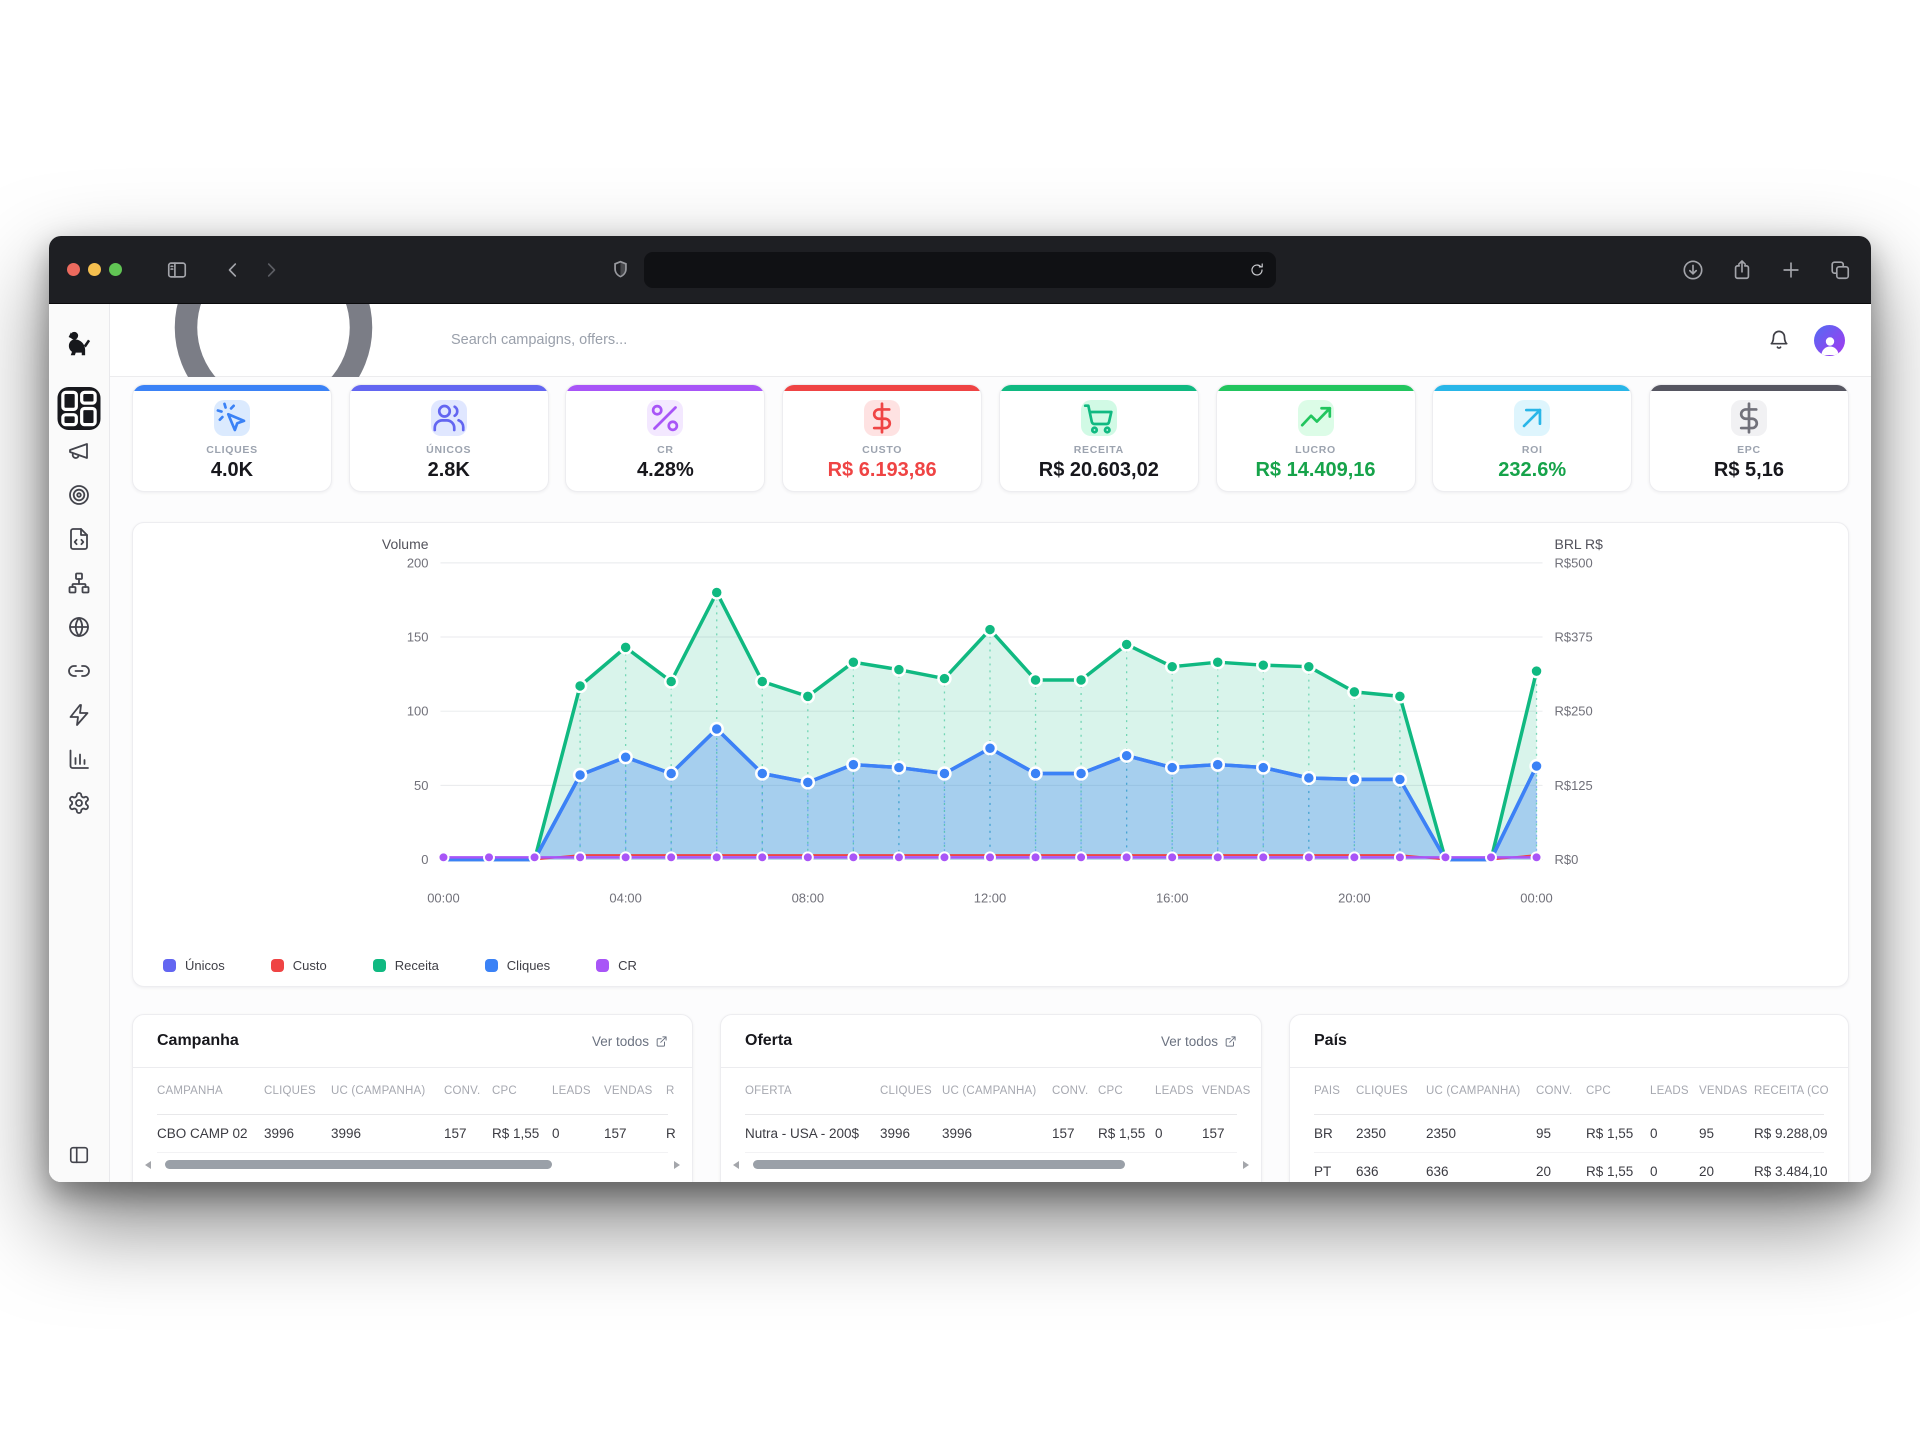  What do you see at coordinates (79, 715) in the screenshot?
I see `sidebar-item-automation` at bounding box center [79, 715].